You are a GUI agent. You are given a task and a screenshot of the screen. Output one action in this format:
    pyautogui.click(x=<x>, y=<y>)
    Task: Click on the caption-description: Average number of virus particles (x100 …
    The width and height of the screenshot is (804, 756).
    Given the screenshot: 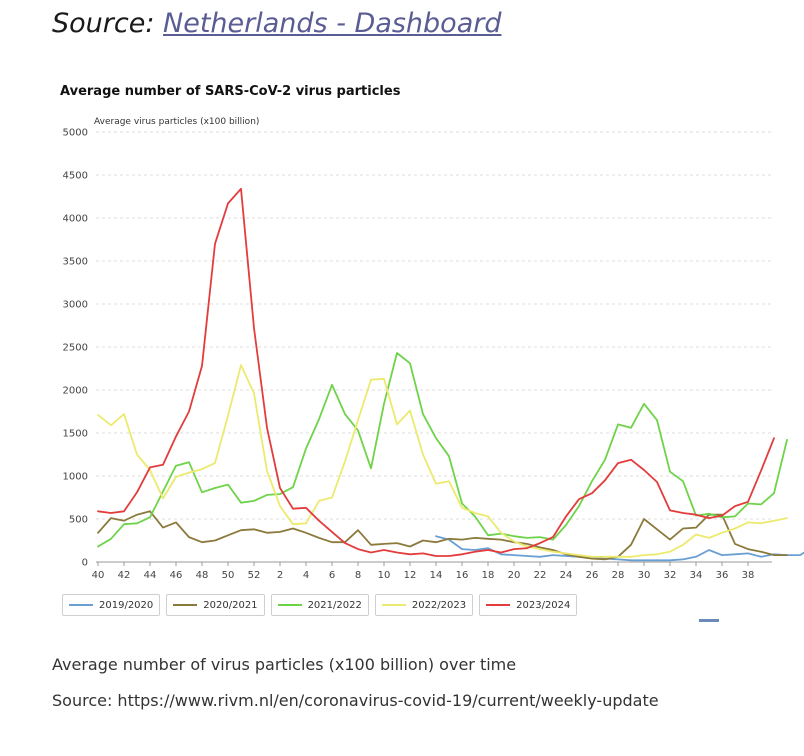 What is the action you would take?
    pyautogui.click(x=284, y=664)
    